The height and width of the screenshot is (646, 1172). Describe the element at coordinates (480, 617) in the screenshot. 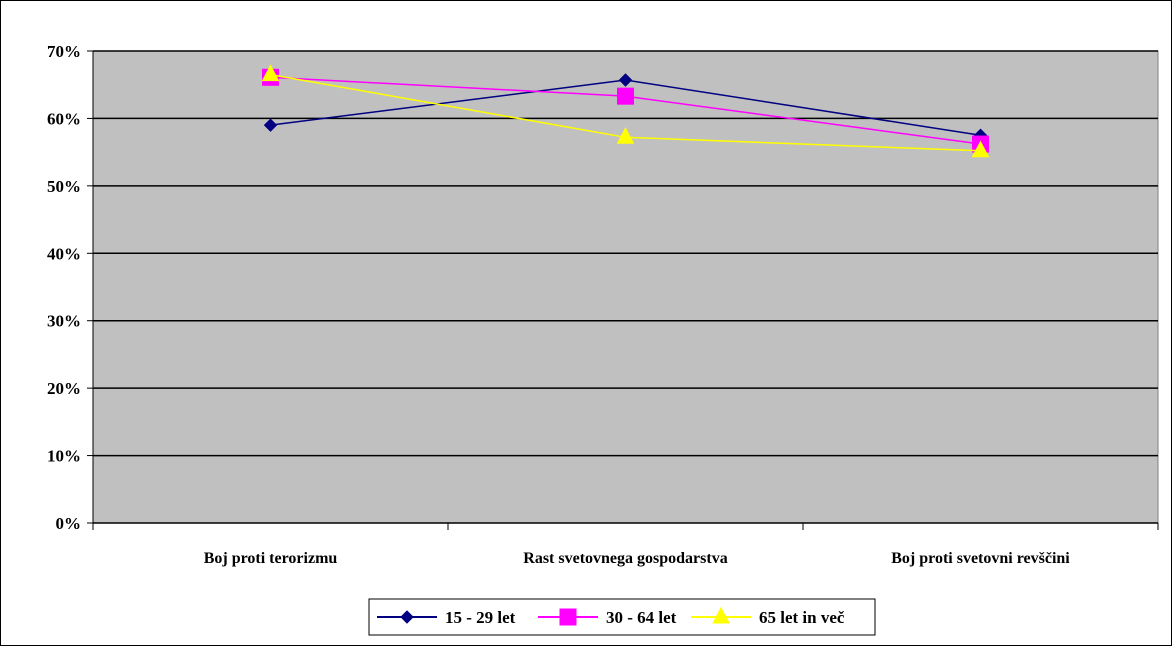

I see `legend-label: 15 - 29 let` at that location.